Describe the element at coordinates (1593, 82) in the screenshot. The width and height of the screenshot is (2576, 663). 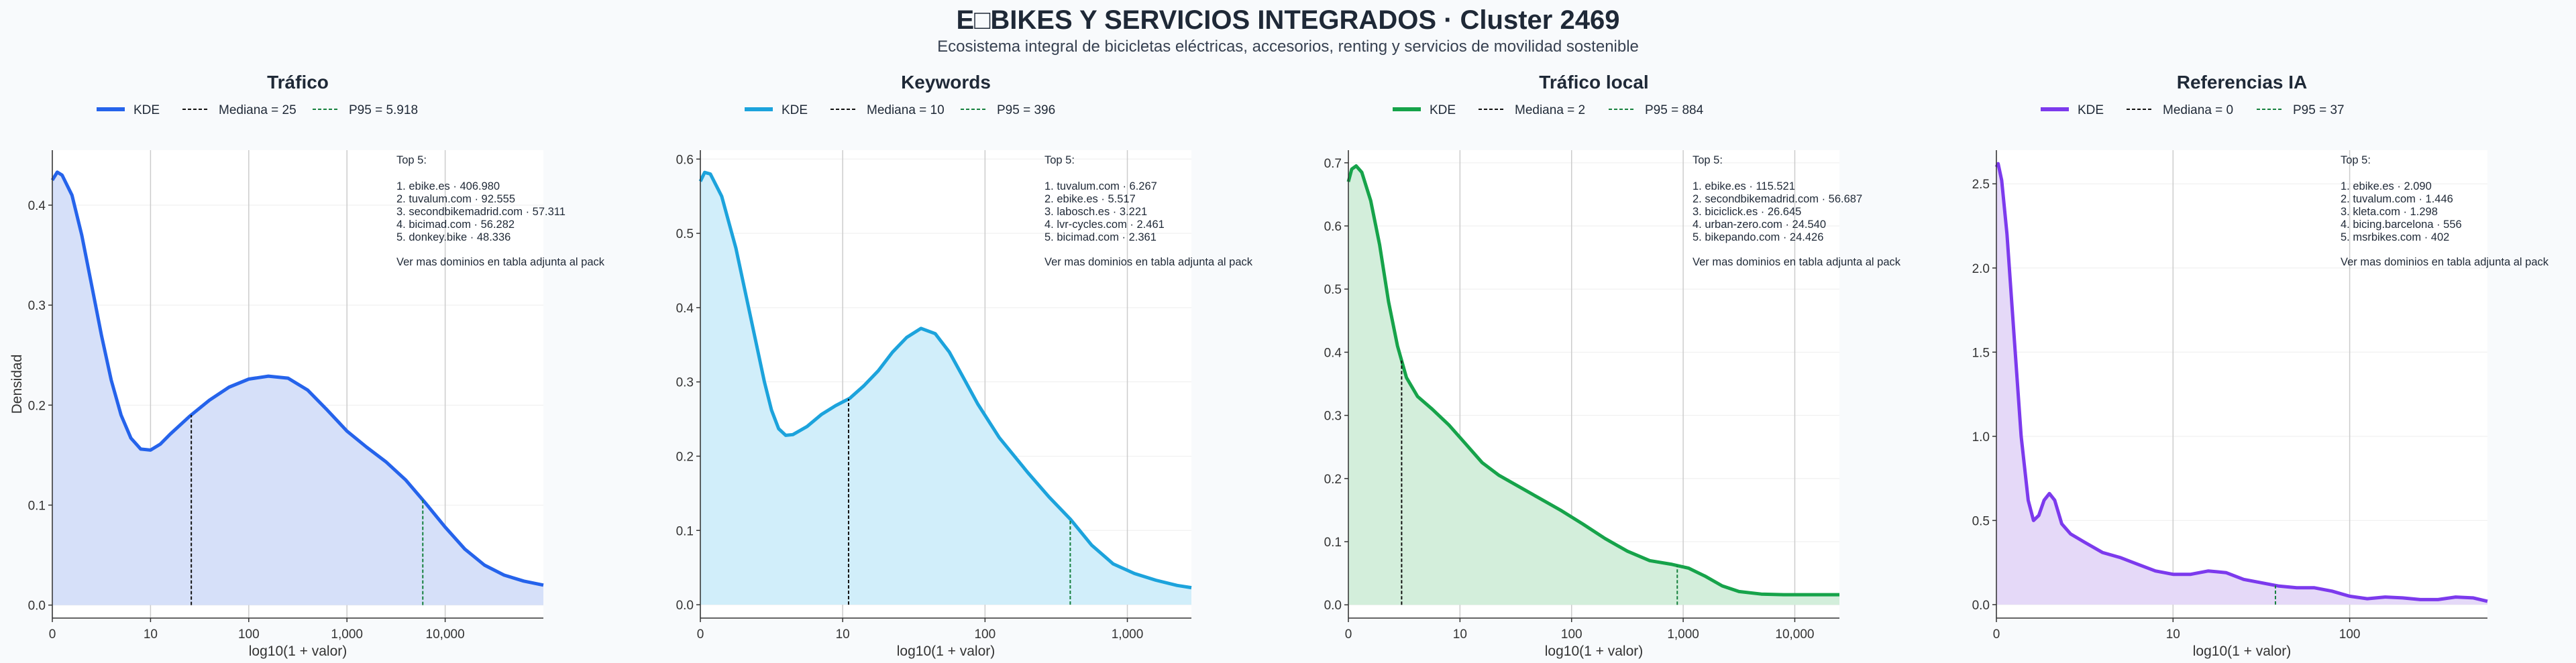
I see `panel-title: Tráfico local` at that location.